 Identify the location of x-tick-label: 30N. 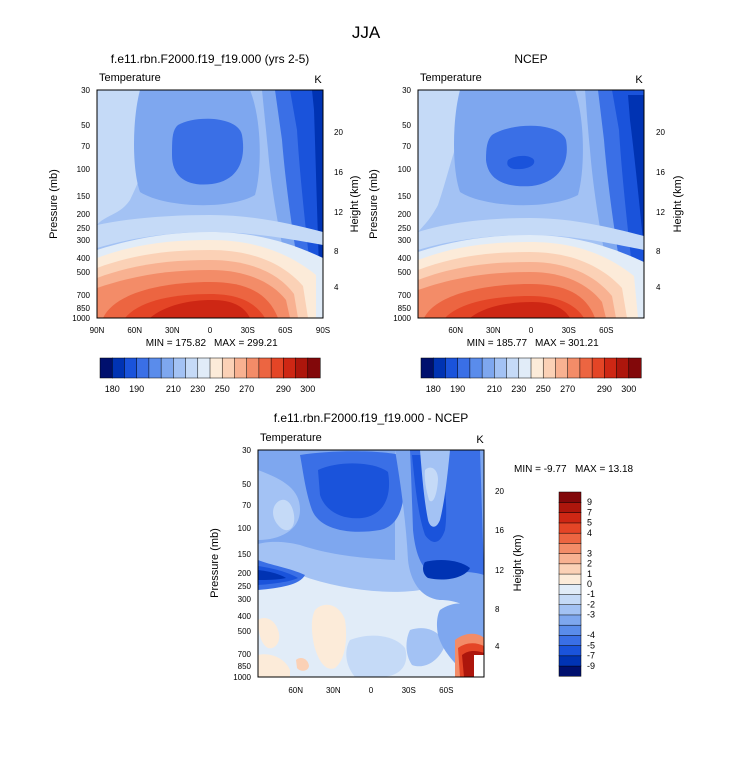
(333, 690).